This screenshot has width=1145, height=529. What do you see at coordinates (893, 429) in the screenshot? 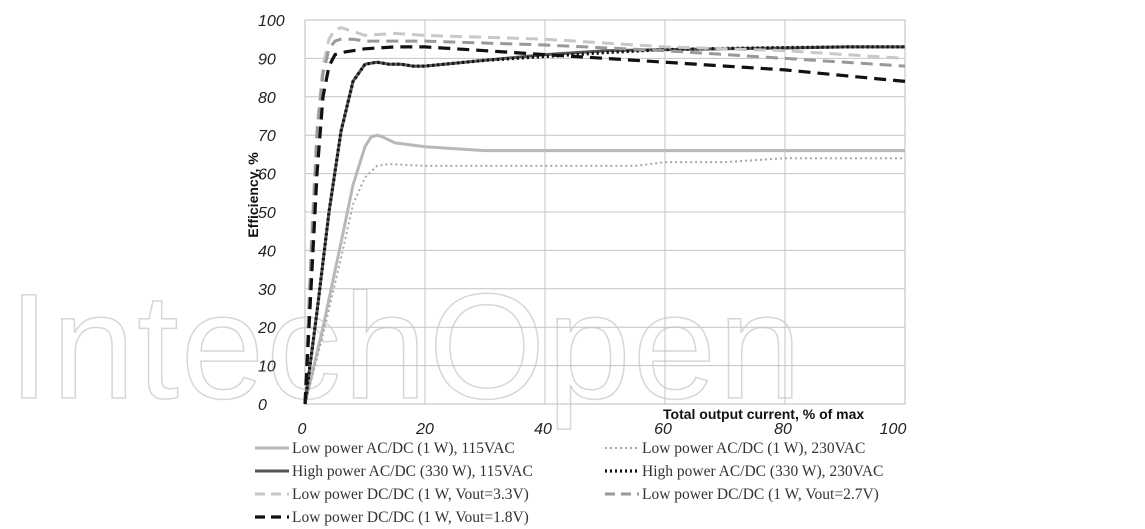
I see `x-tick-label: 100` at bounding box center [893, 429].